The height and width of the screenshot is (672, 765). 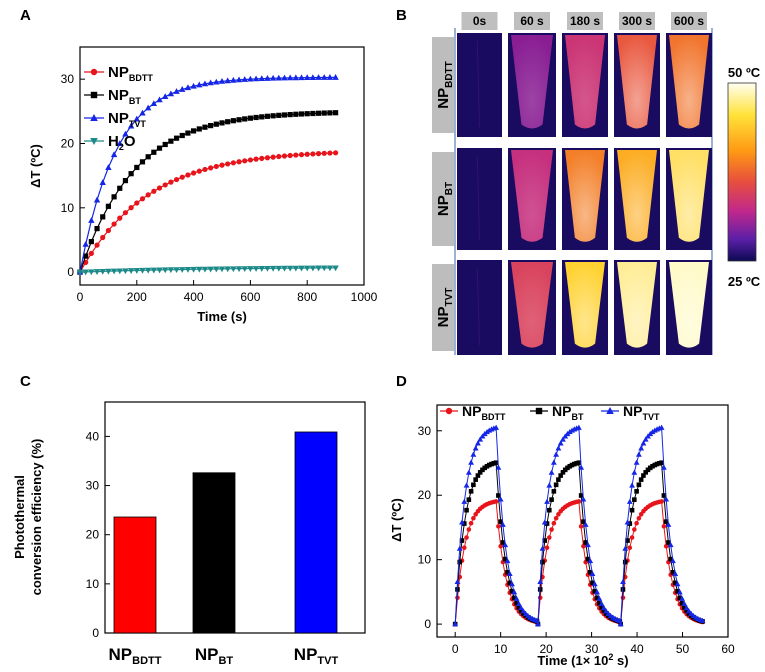 I want to click on time-label-1: 60 s, so click(x=532, y=21).